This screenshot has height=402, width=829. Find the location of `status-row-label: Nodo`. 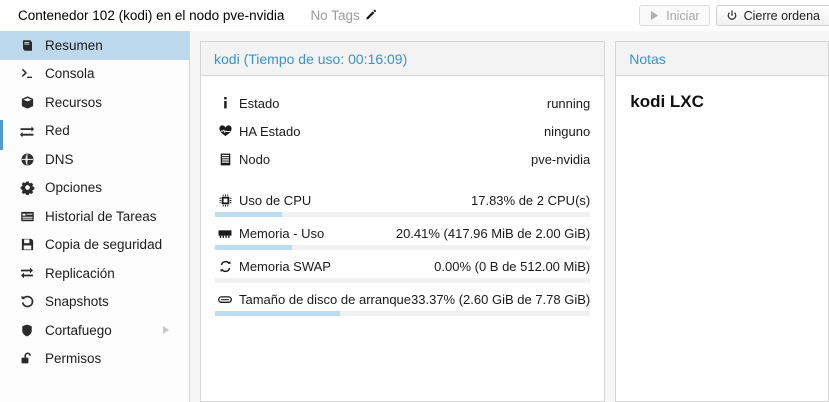

status-row-label: Nodo is located at coordinates (255, 159).